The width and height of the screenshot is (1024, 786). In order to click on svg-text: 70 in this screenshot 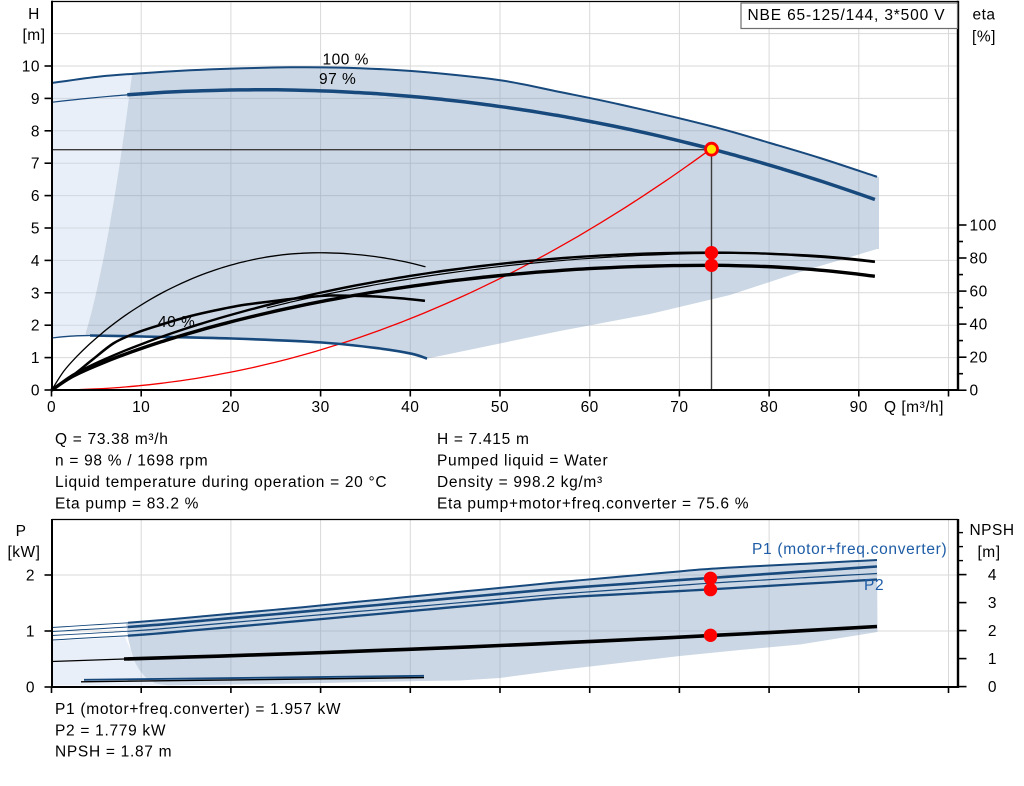, I will do `click(679, 407)`.